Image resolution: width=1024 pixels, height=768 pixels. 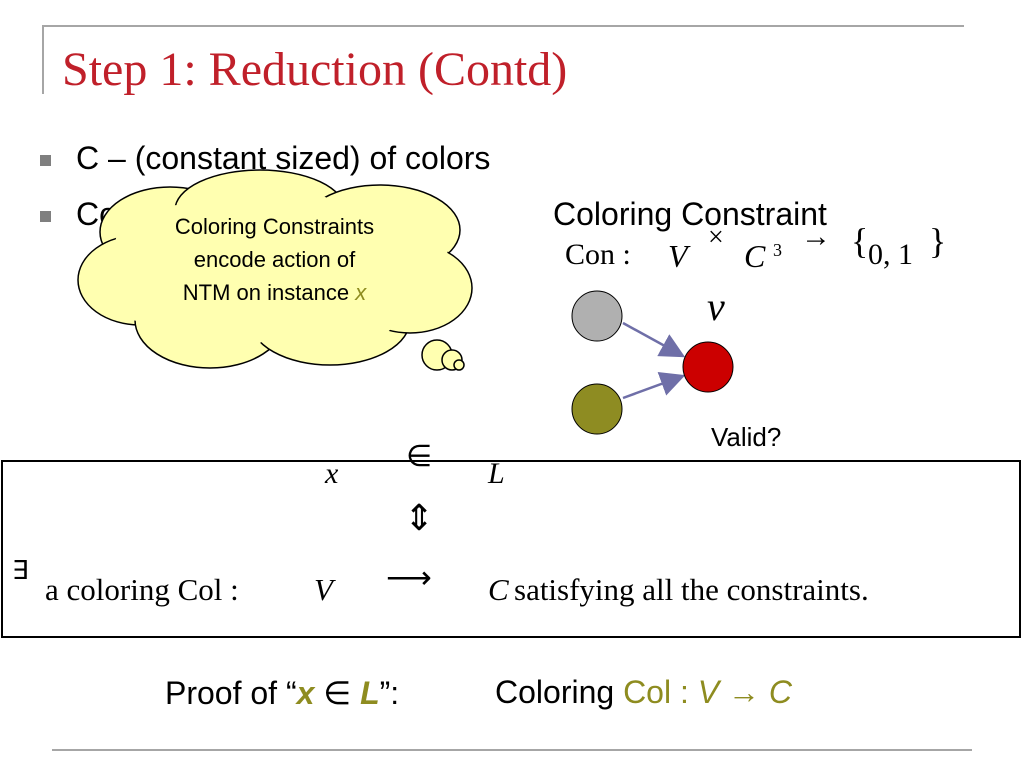 I want to click on edge-top, so click(x=654, y=339).